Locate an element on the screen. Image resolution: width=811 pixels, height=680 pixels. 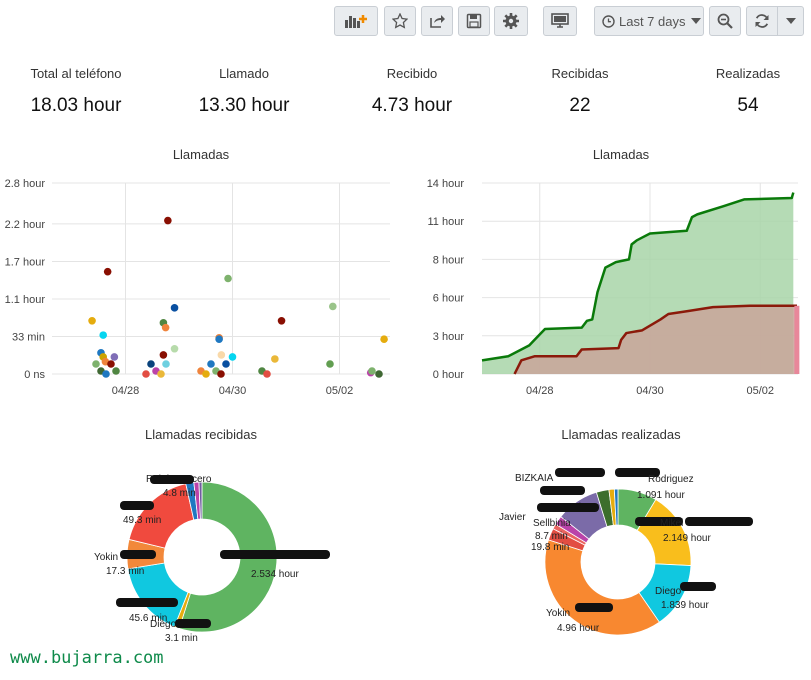
zoom-out-icon is located at coordinates (725, 21).